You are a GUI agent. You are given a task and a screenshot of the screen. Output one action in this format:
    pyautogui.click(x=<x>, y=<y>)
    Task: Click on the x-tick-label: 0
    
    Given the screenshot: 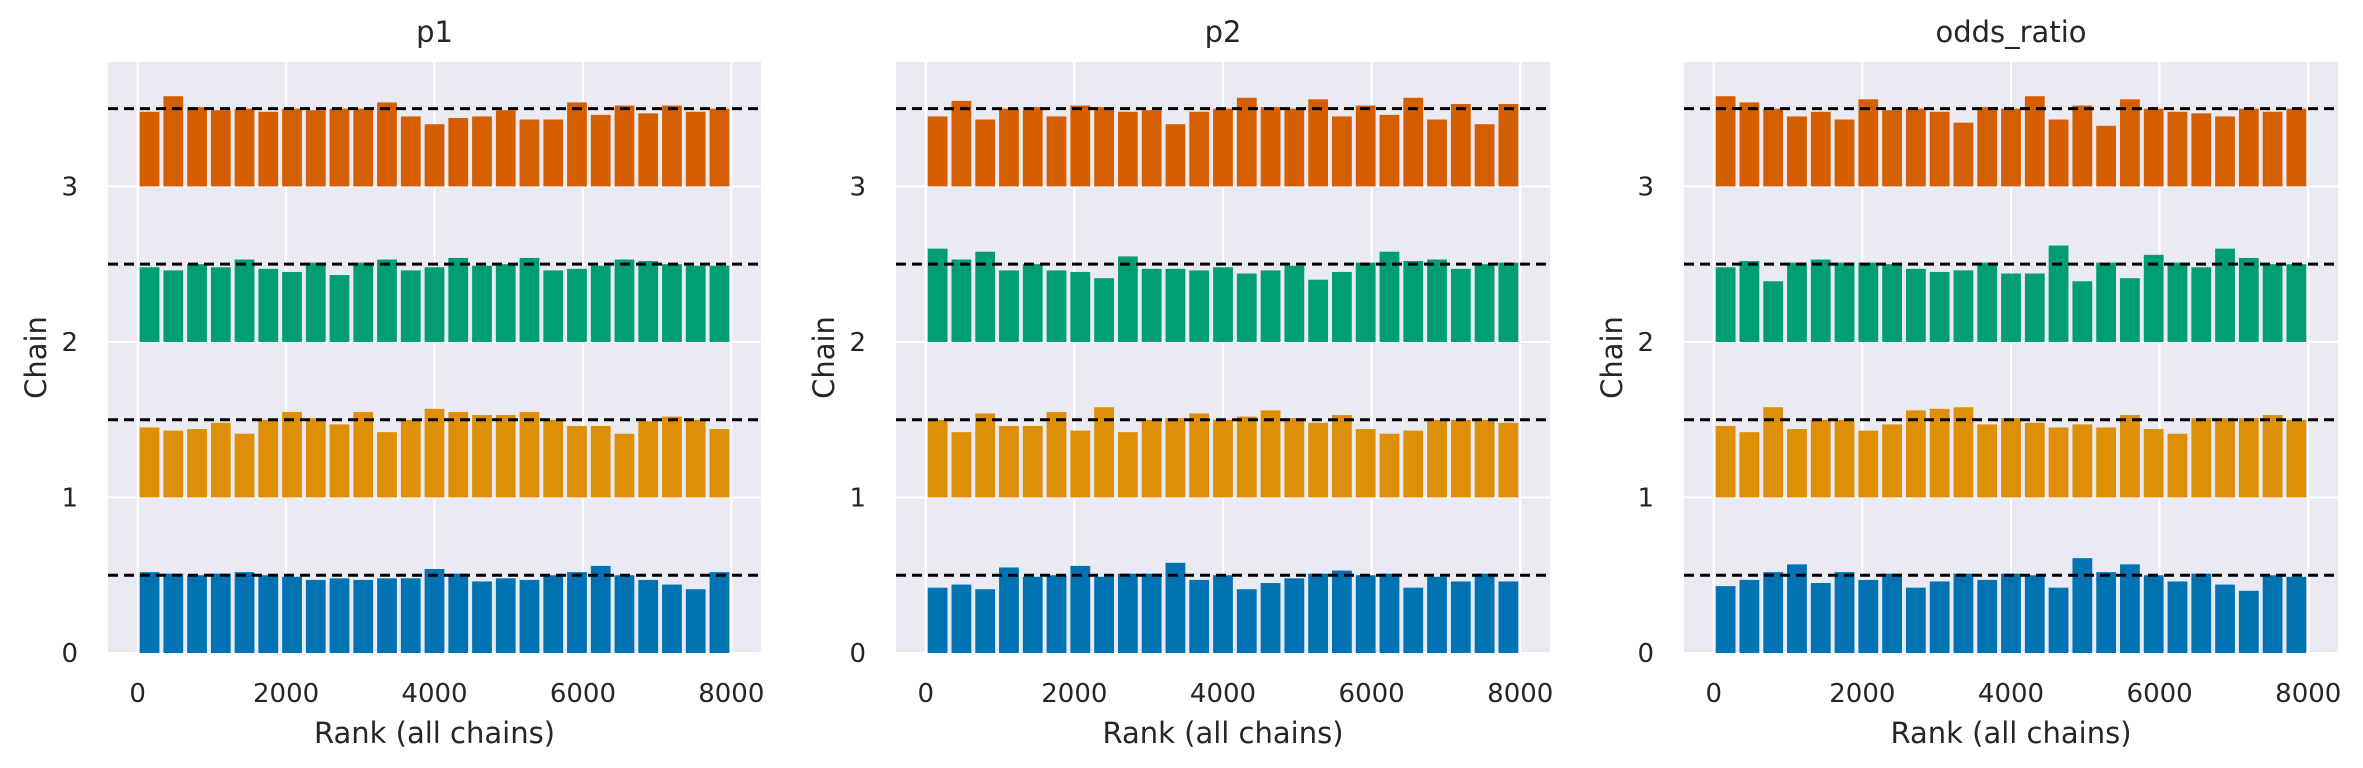 What is the action you would take?
    pyautogui.click(x=137, y=694)
    